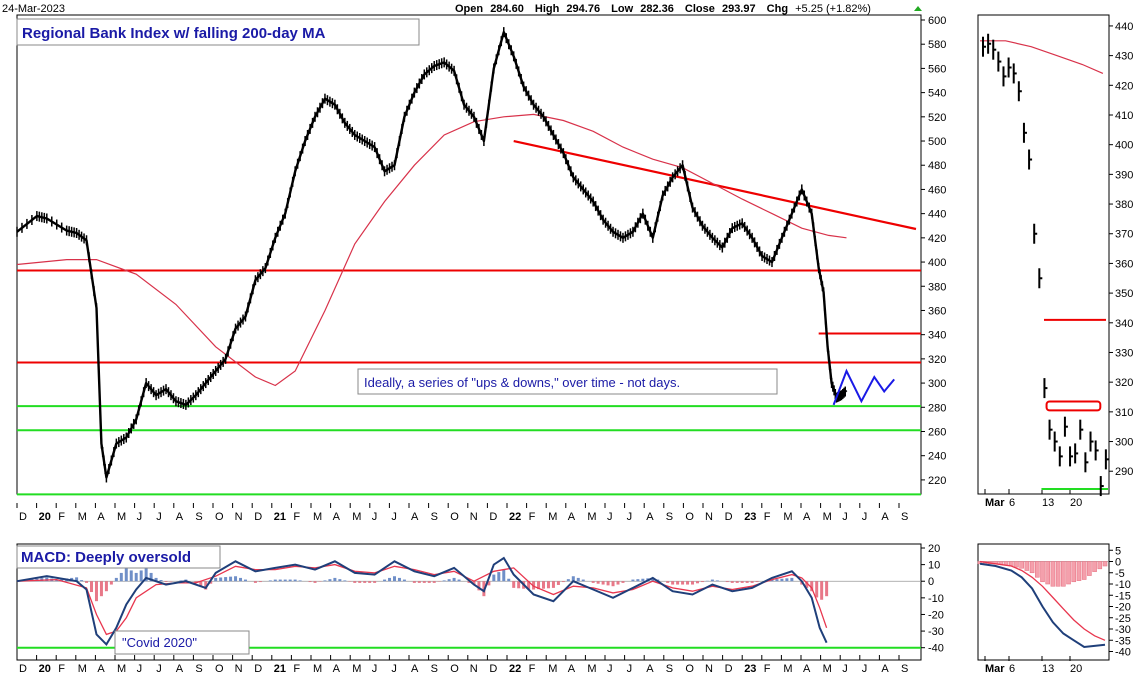 This screenshot has width=1144, height=678. I want to click on x-tick-label: 21, so click(280, 517).